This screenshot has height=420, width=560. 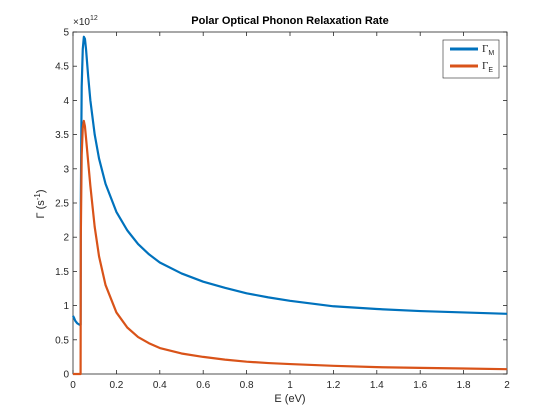 I want to click on y-tick-label: 3, so click(x=66, y=169).